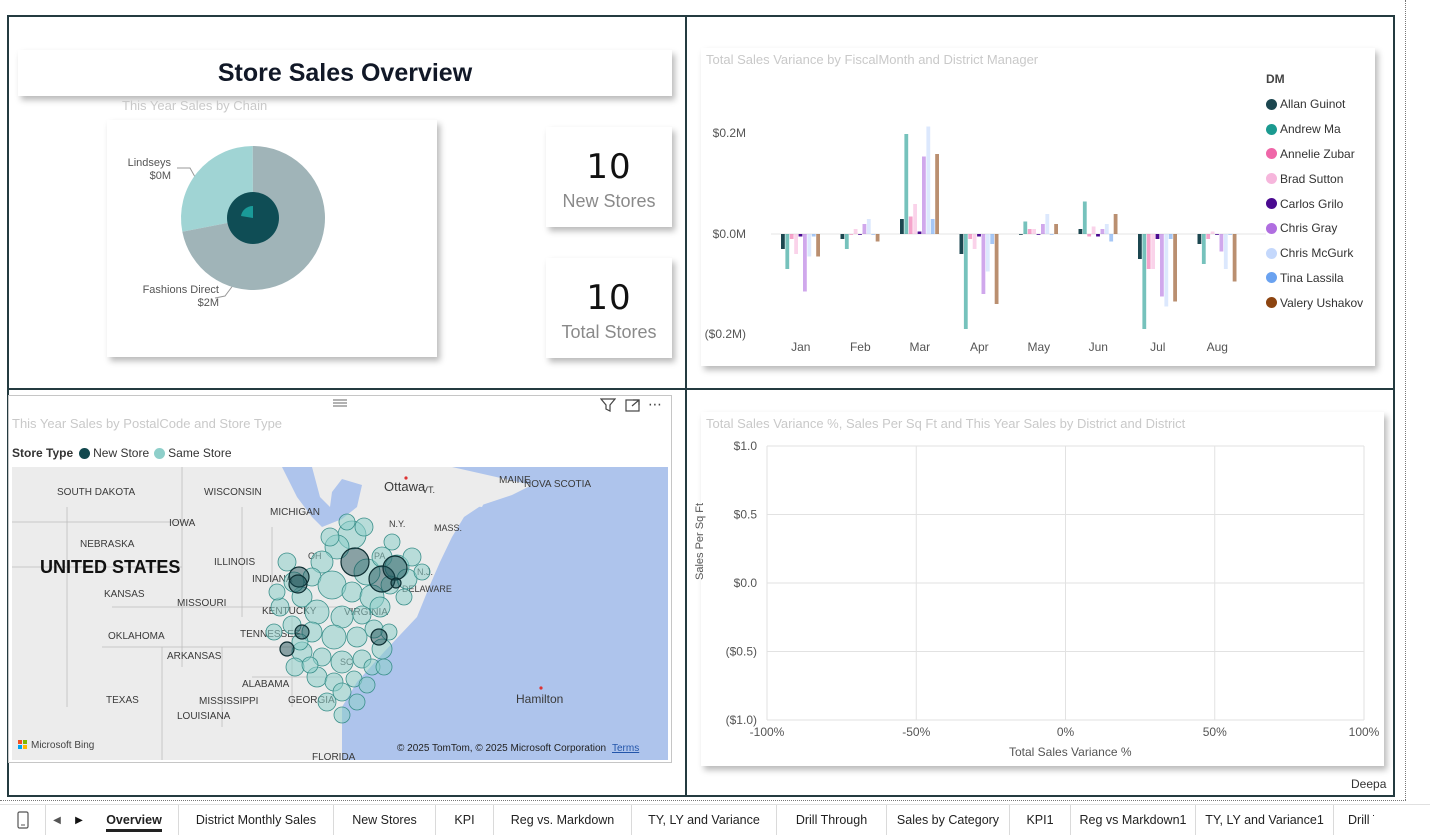 This screenshot has width=1430, height=835. Describe the element at coordinates (1314, 129) in the screenshot. I see `legend-item: Andrew Ma` at that location.